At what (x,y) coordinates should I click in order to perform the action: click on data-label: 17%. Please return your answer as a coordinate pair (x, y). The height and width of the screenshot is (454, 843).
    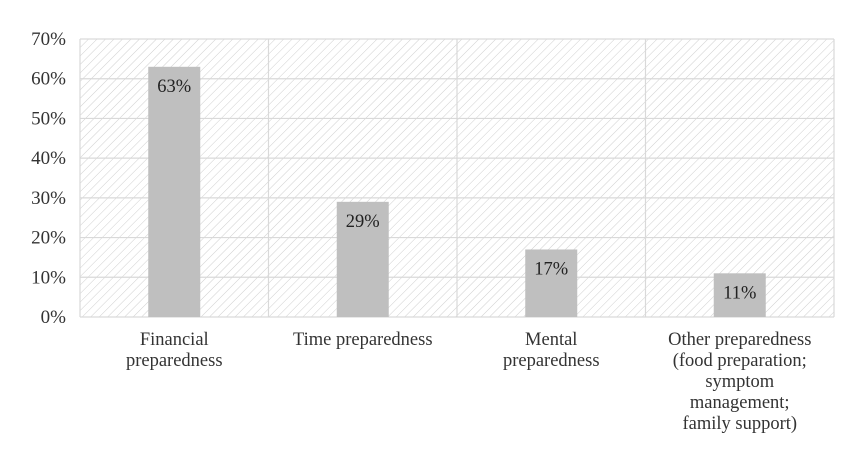
    Looking at the image, I should click on (551, 269).